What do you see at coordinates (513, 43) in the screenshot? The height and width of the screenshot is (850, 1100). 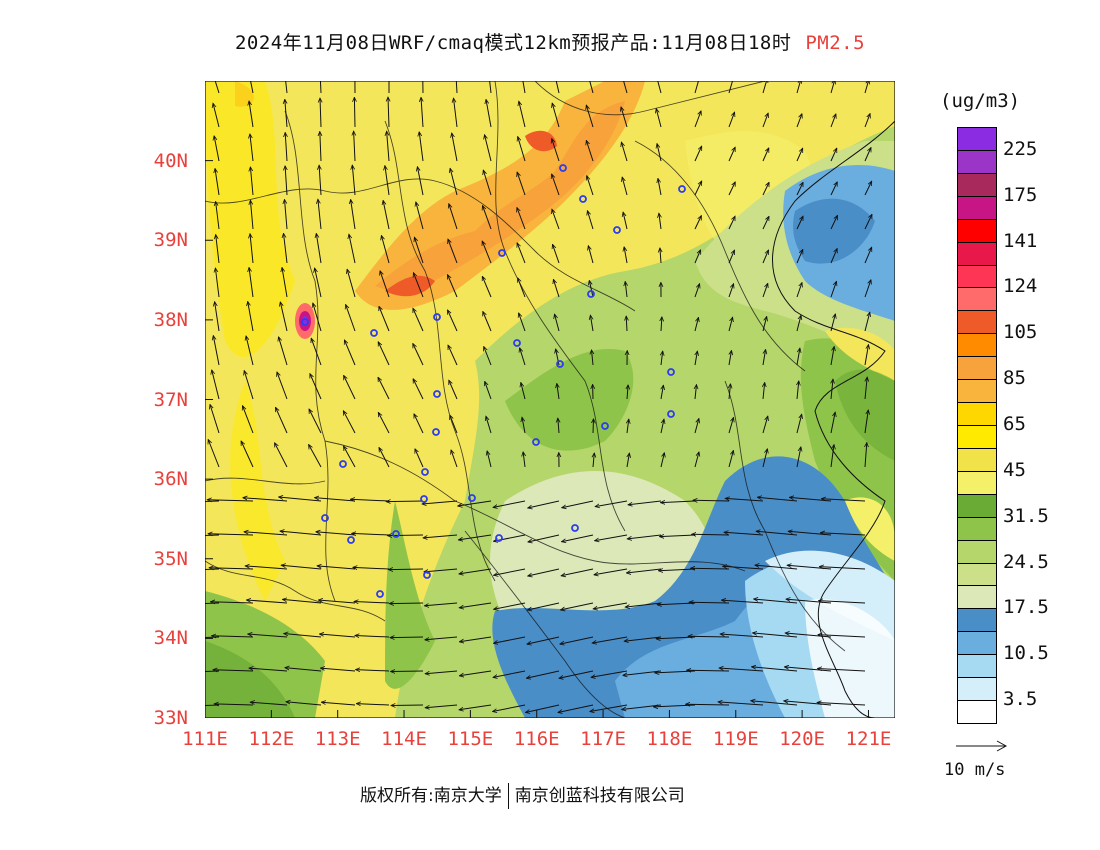 I see `title-main: 2024年11月08日WRF/cmaq模式12km预报产品:11月08日18时` at bounding box center [513, 43].